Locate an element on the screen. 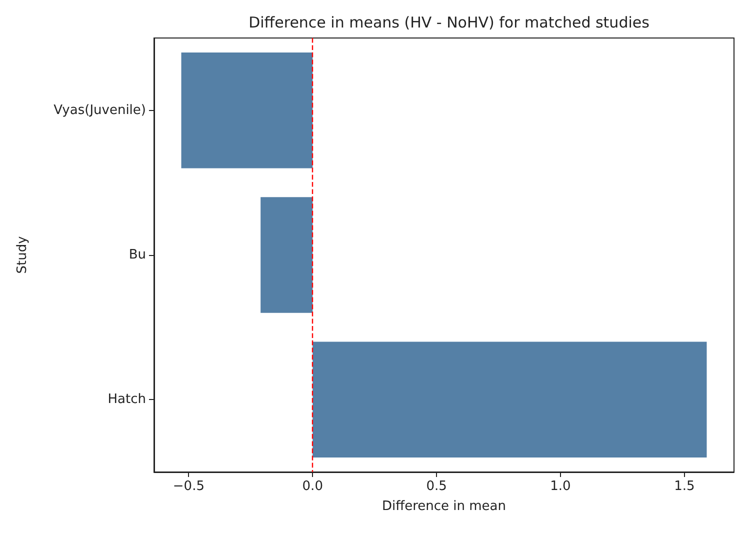 The image size is (750, 535). y-tick-label: Vyas(Juvenile) is located at coordinates (100, 110).